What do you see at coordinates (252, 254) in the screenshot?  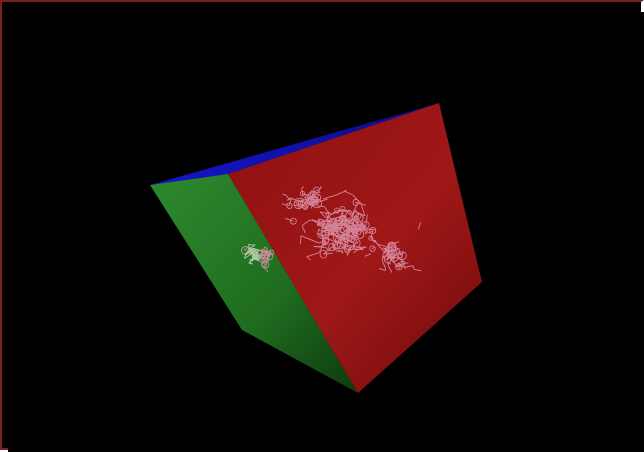 I see `molecule-bonds-left` at bounding box center [252, 254].